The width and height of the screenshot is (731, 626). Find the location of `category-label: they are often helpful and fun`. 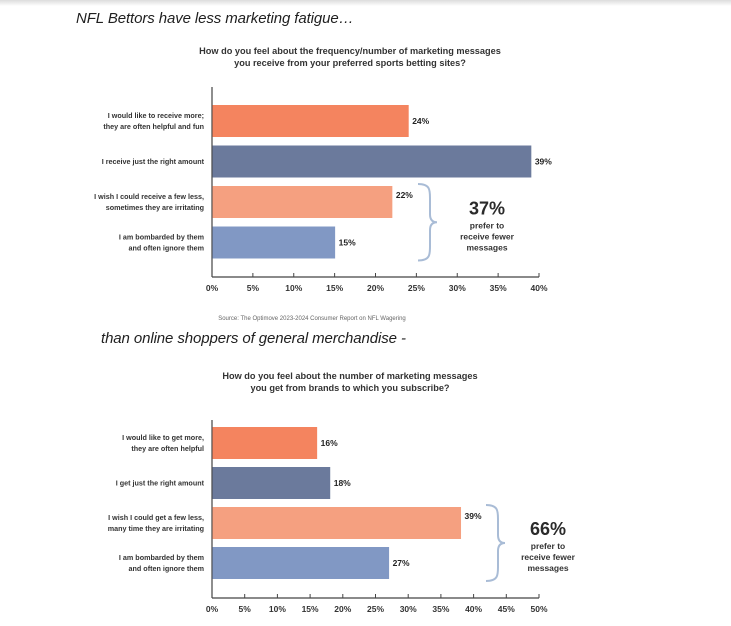

category-label: they are often helpful and fun is located at coordinates (153, 126).